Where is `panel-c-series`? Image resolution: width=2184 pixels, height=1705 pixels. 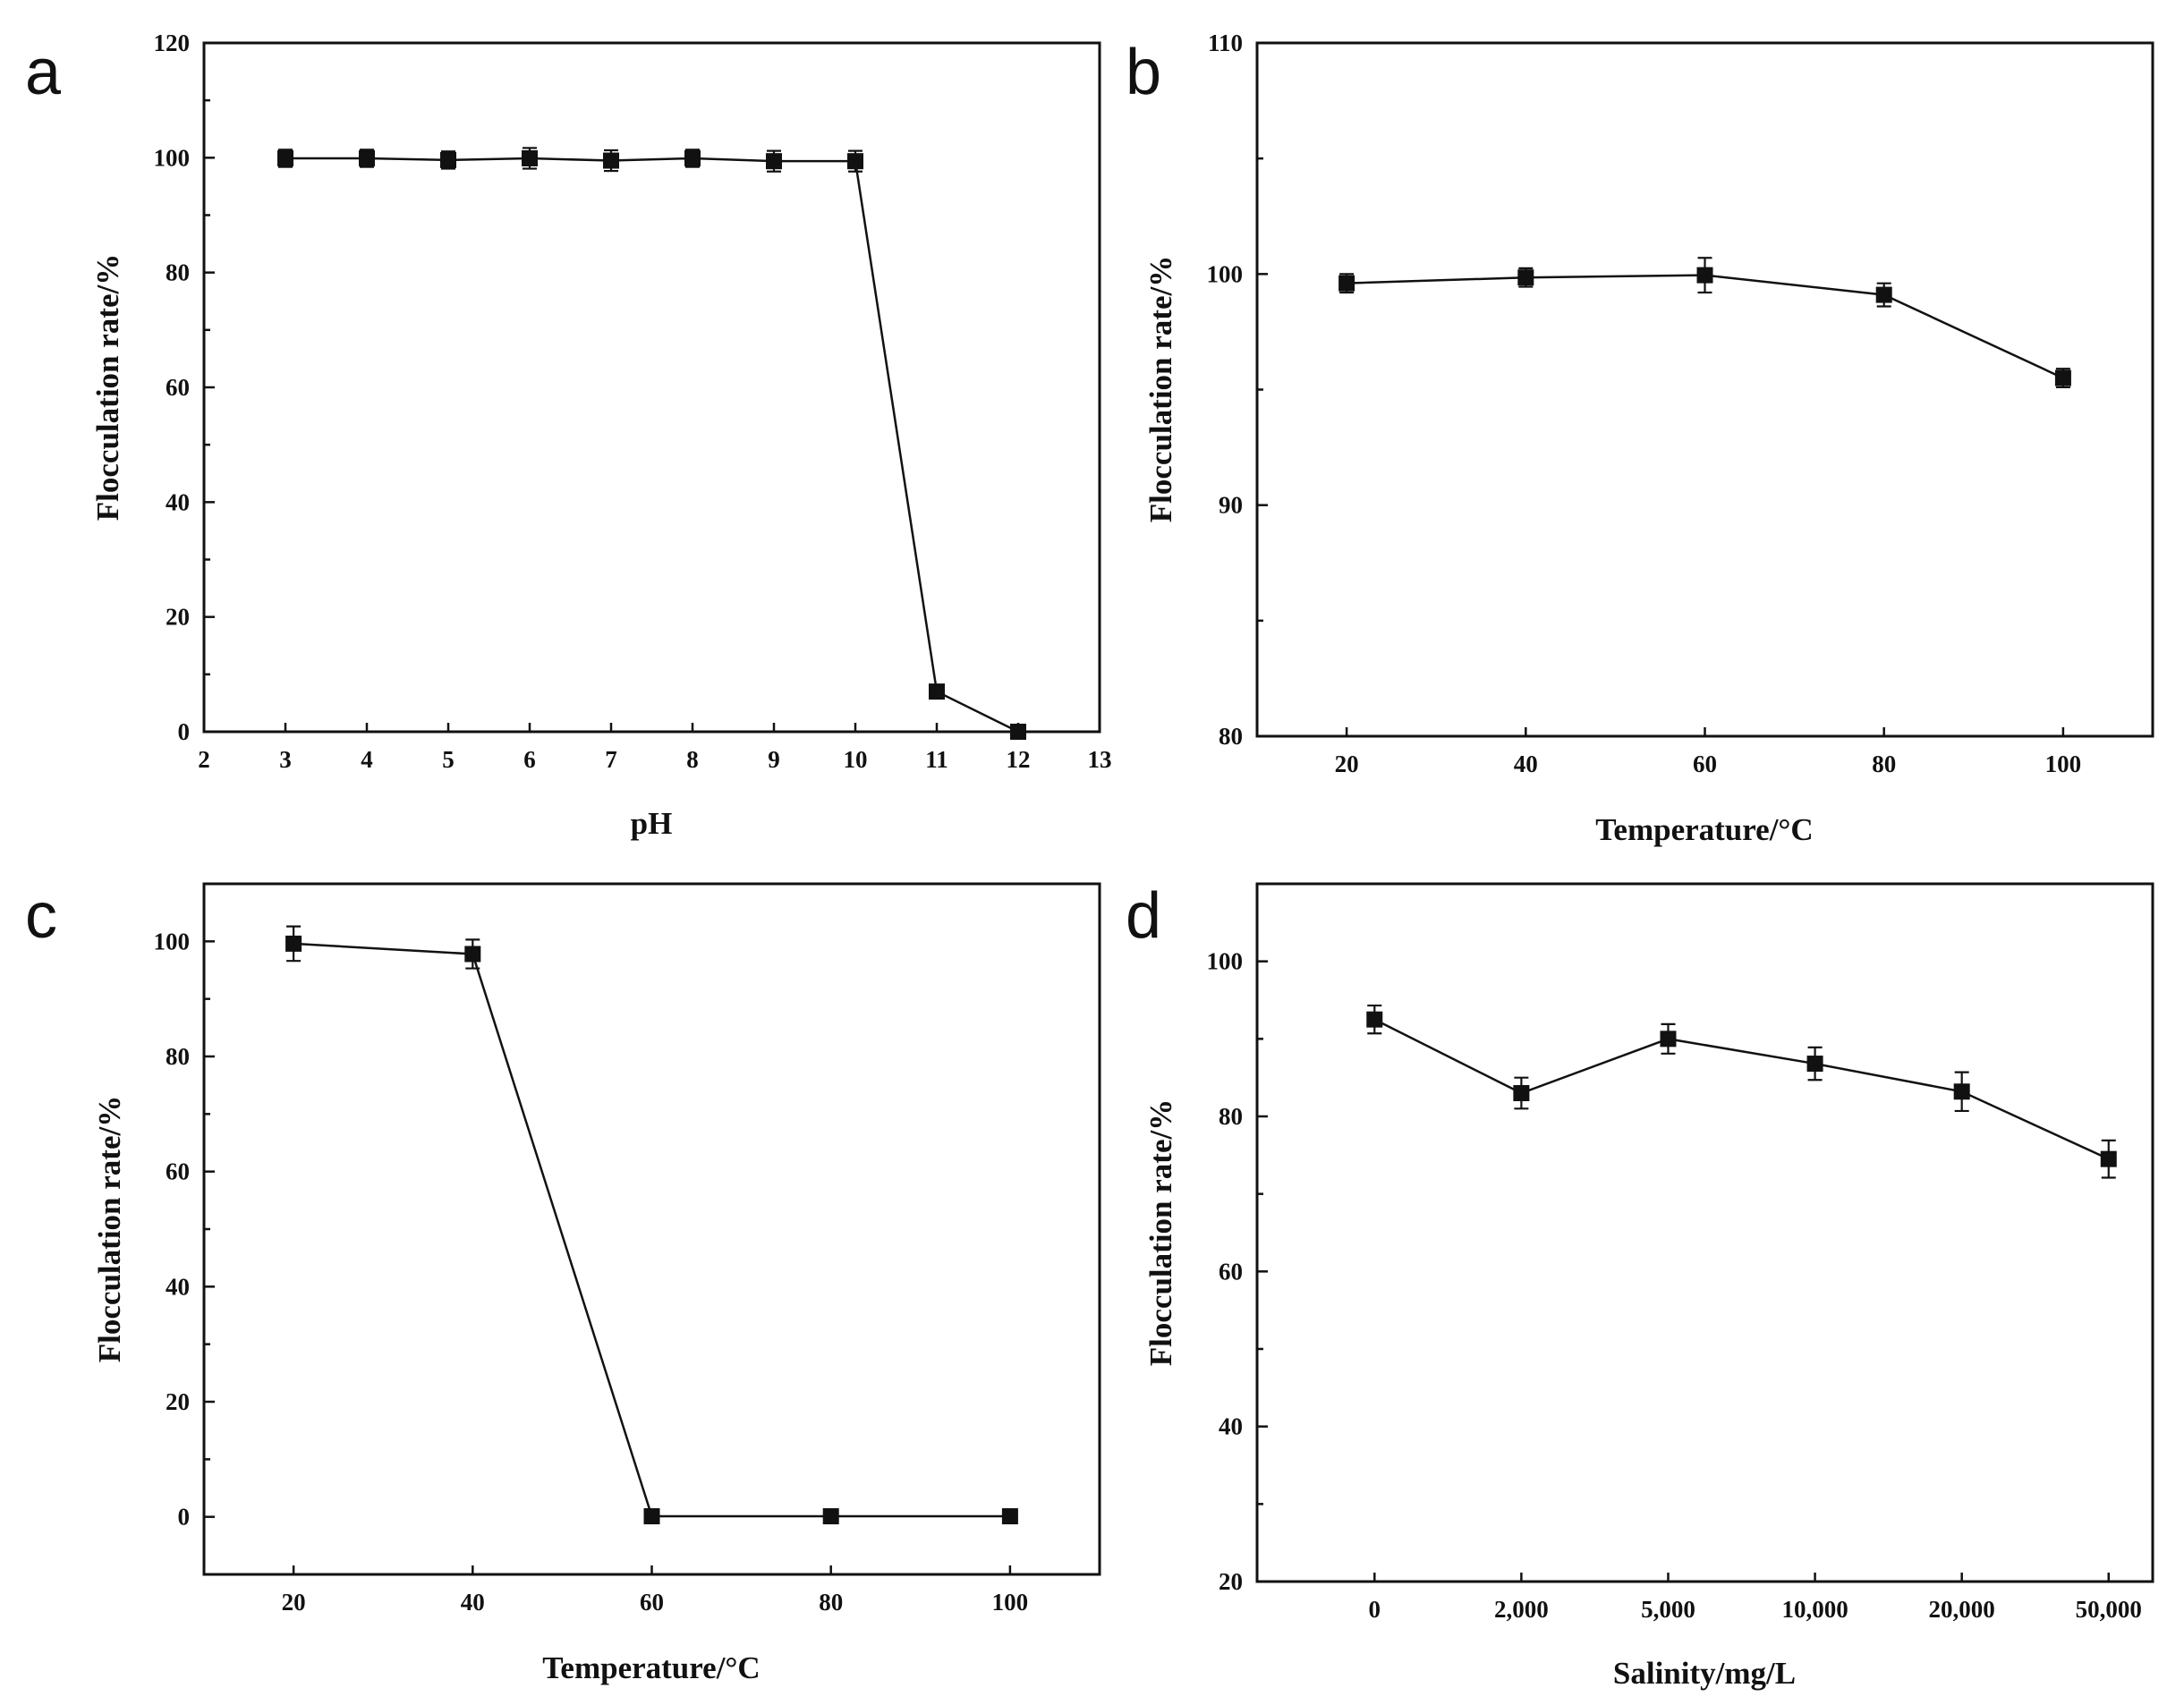
panel-c-series is located at coordinates (651, 1225).